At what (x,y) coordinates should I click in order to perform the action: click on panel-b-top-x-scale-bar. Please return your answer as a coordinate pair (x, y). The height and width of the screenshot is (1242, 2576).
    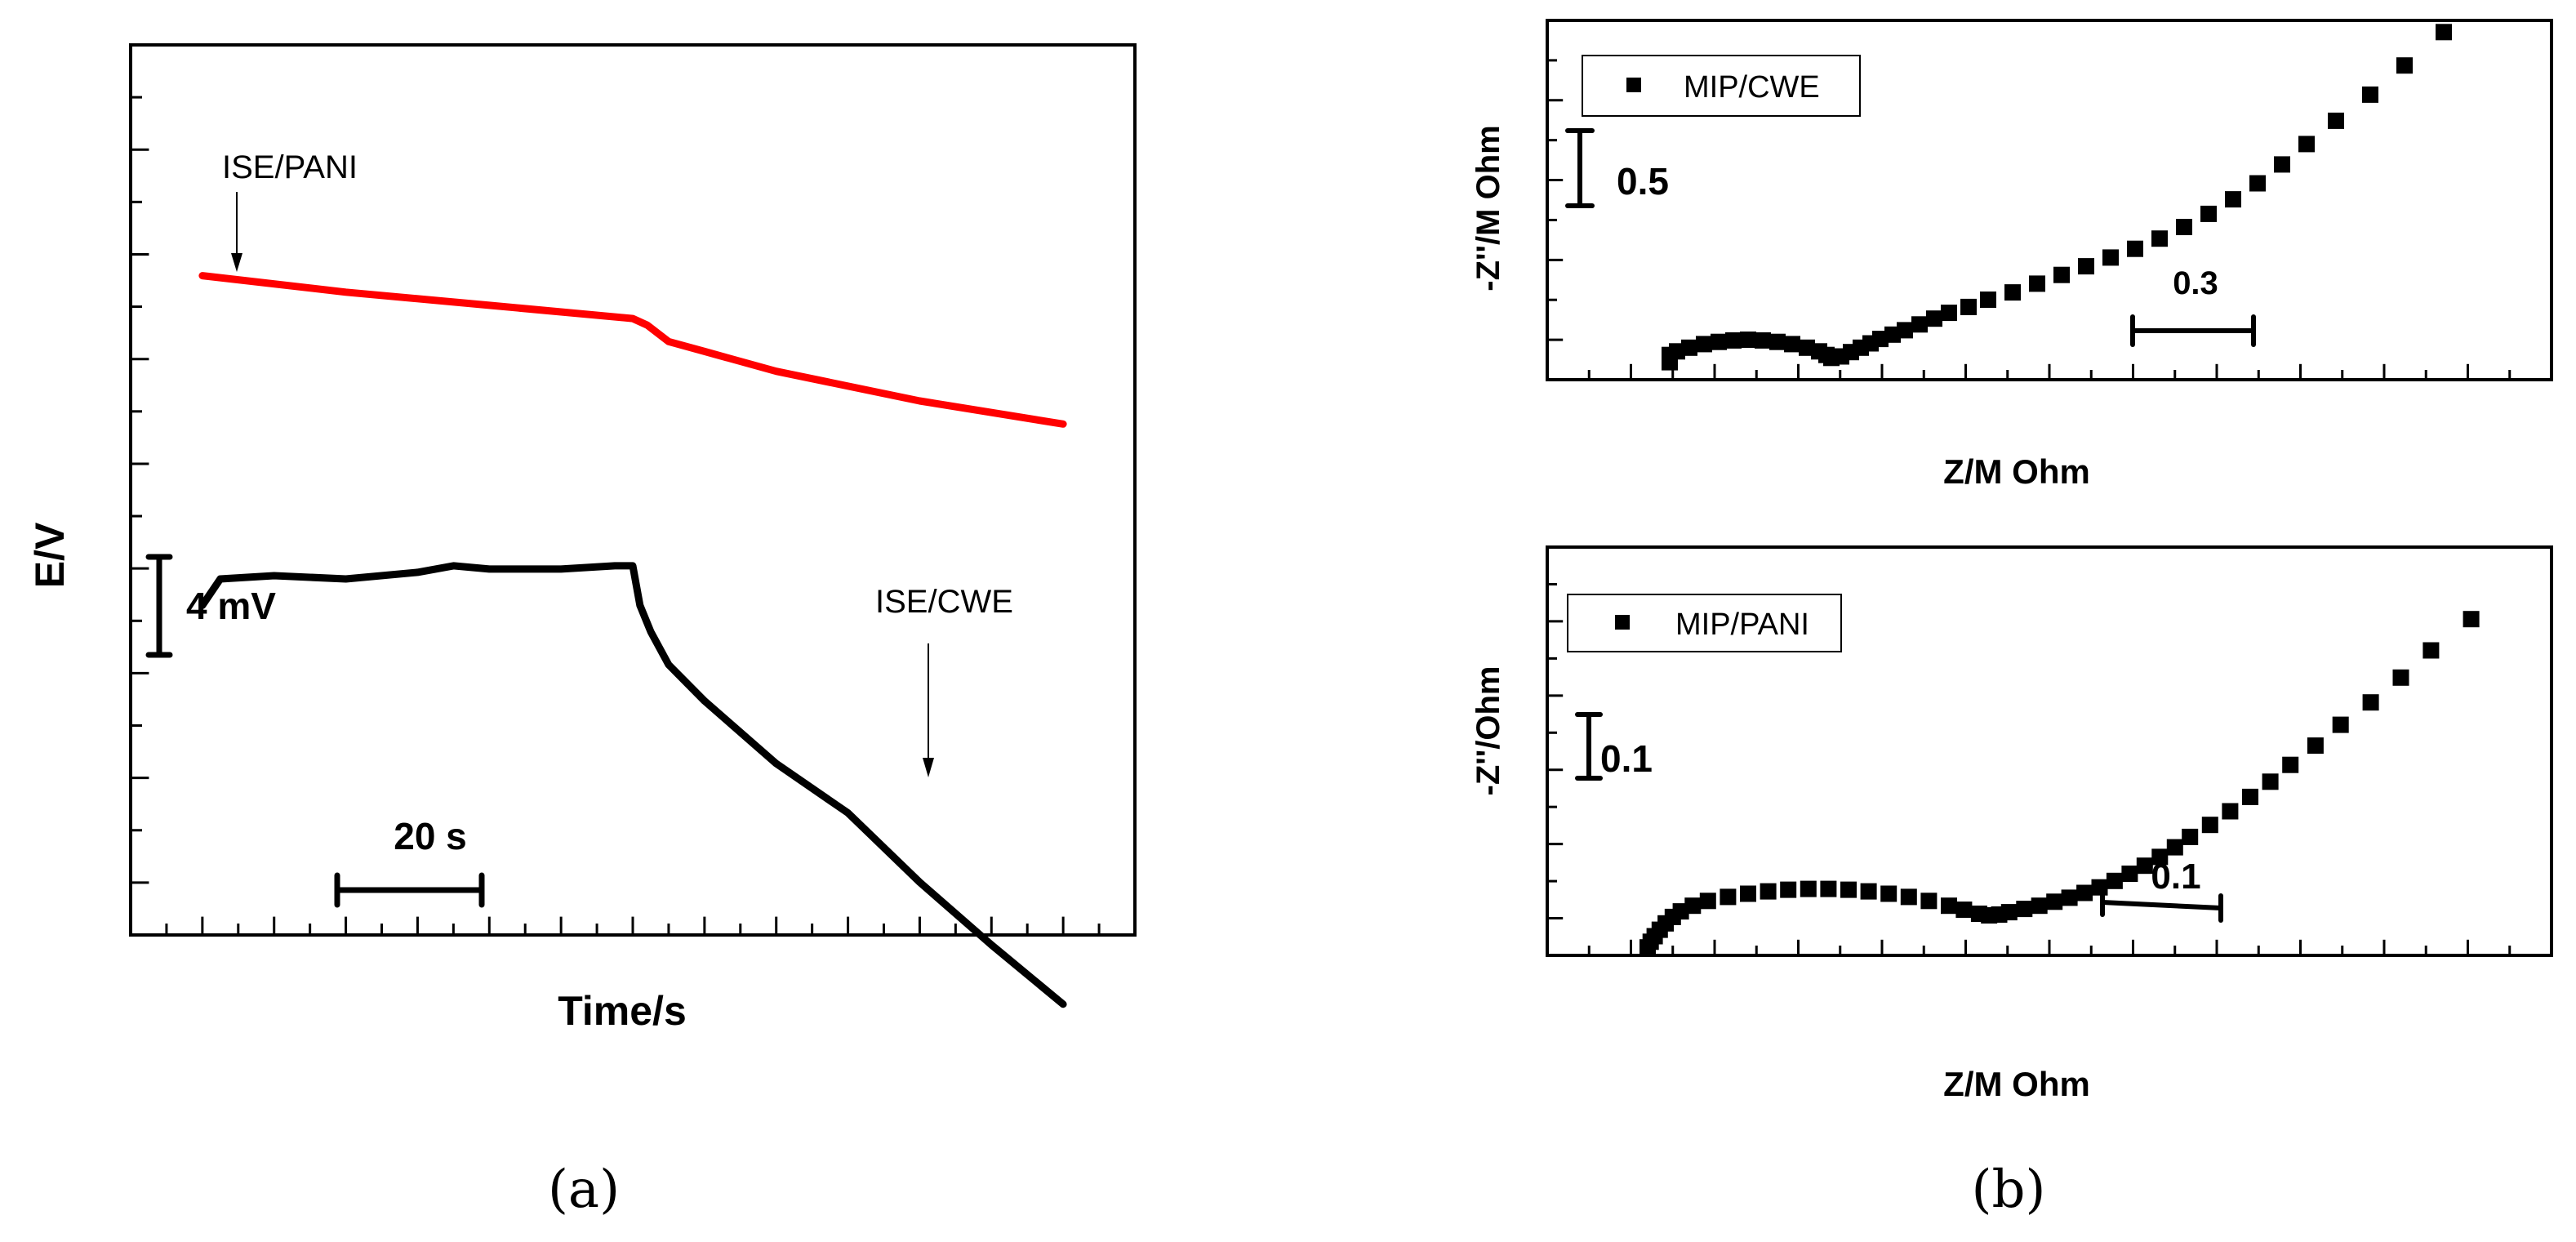
    Looking at the image, I should click on (2193, 330).